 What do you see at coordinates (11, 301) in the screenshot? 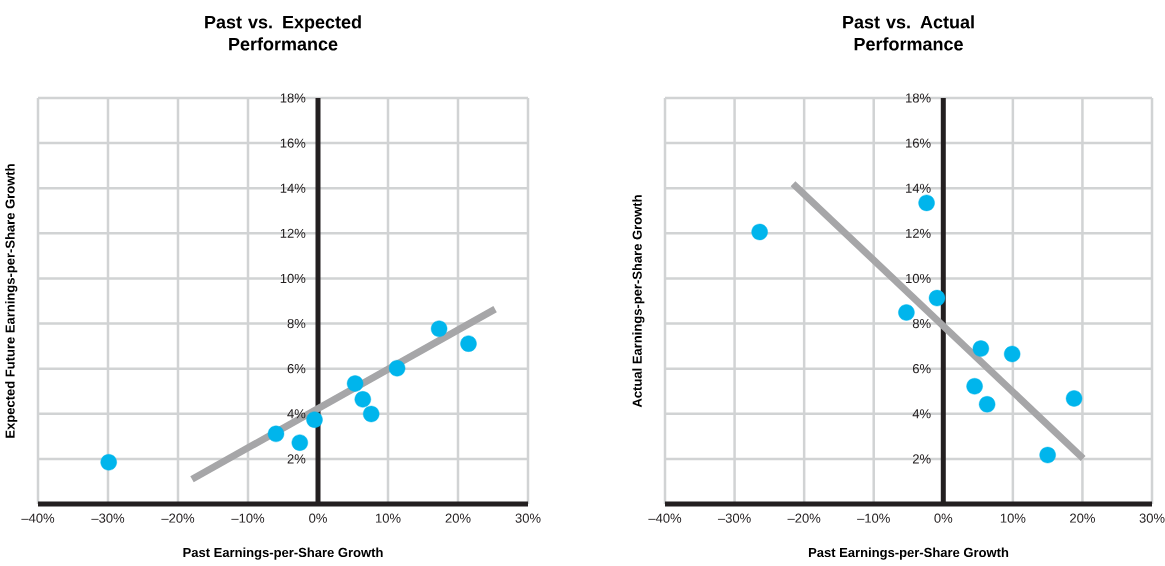
I see `y-axis-title: Expected Future Earnings-per-Share Growth` at bounding box center [11, 301].